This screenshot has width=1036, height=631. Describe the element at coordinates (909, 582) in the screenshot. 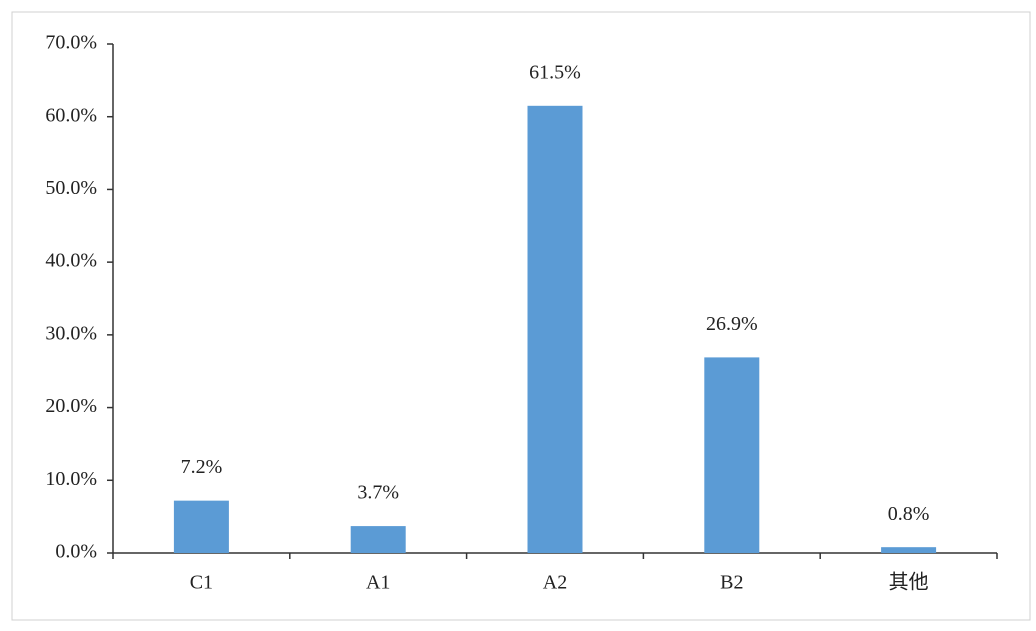

I see `x-tick-label: 其他` at that location.